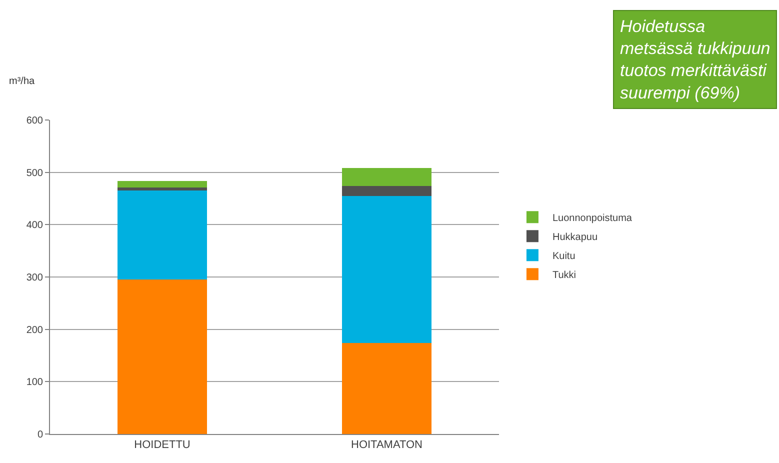 The width and height of the screenshot is (779, 463). Describe the element at coordinates (35, 226) in the screenshot. I see `y-tick-label: 400` at that location.